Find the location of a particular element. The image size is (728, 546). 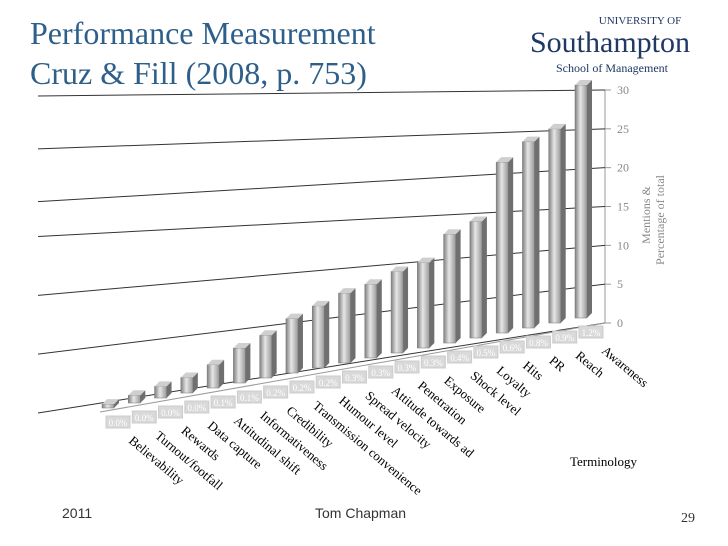

pct-label: 0.6% is located at coordinates (512, 348).